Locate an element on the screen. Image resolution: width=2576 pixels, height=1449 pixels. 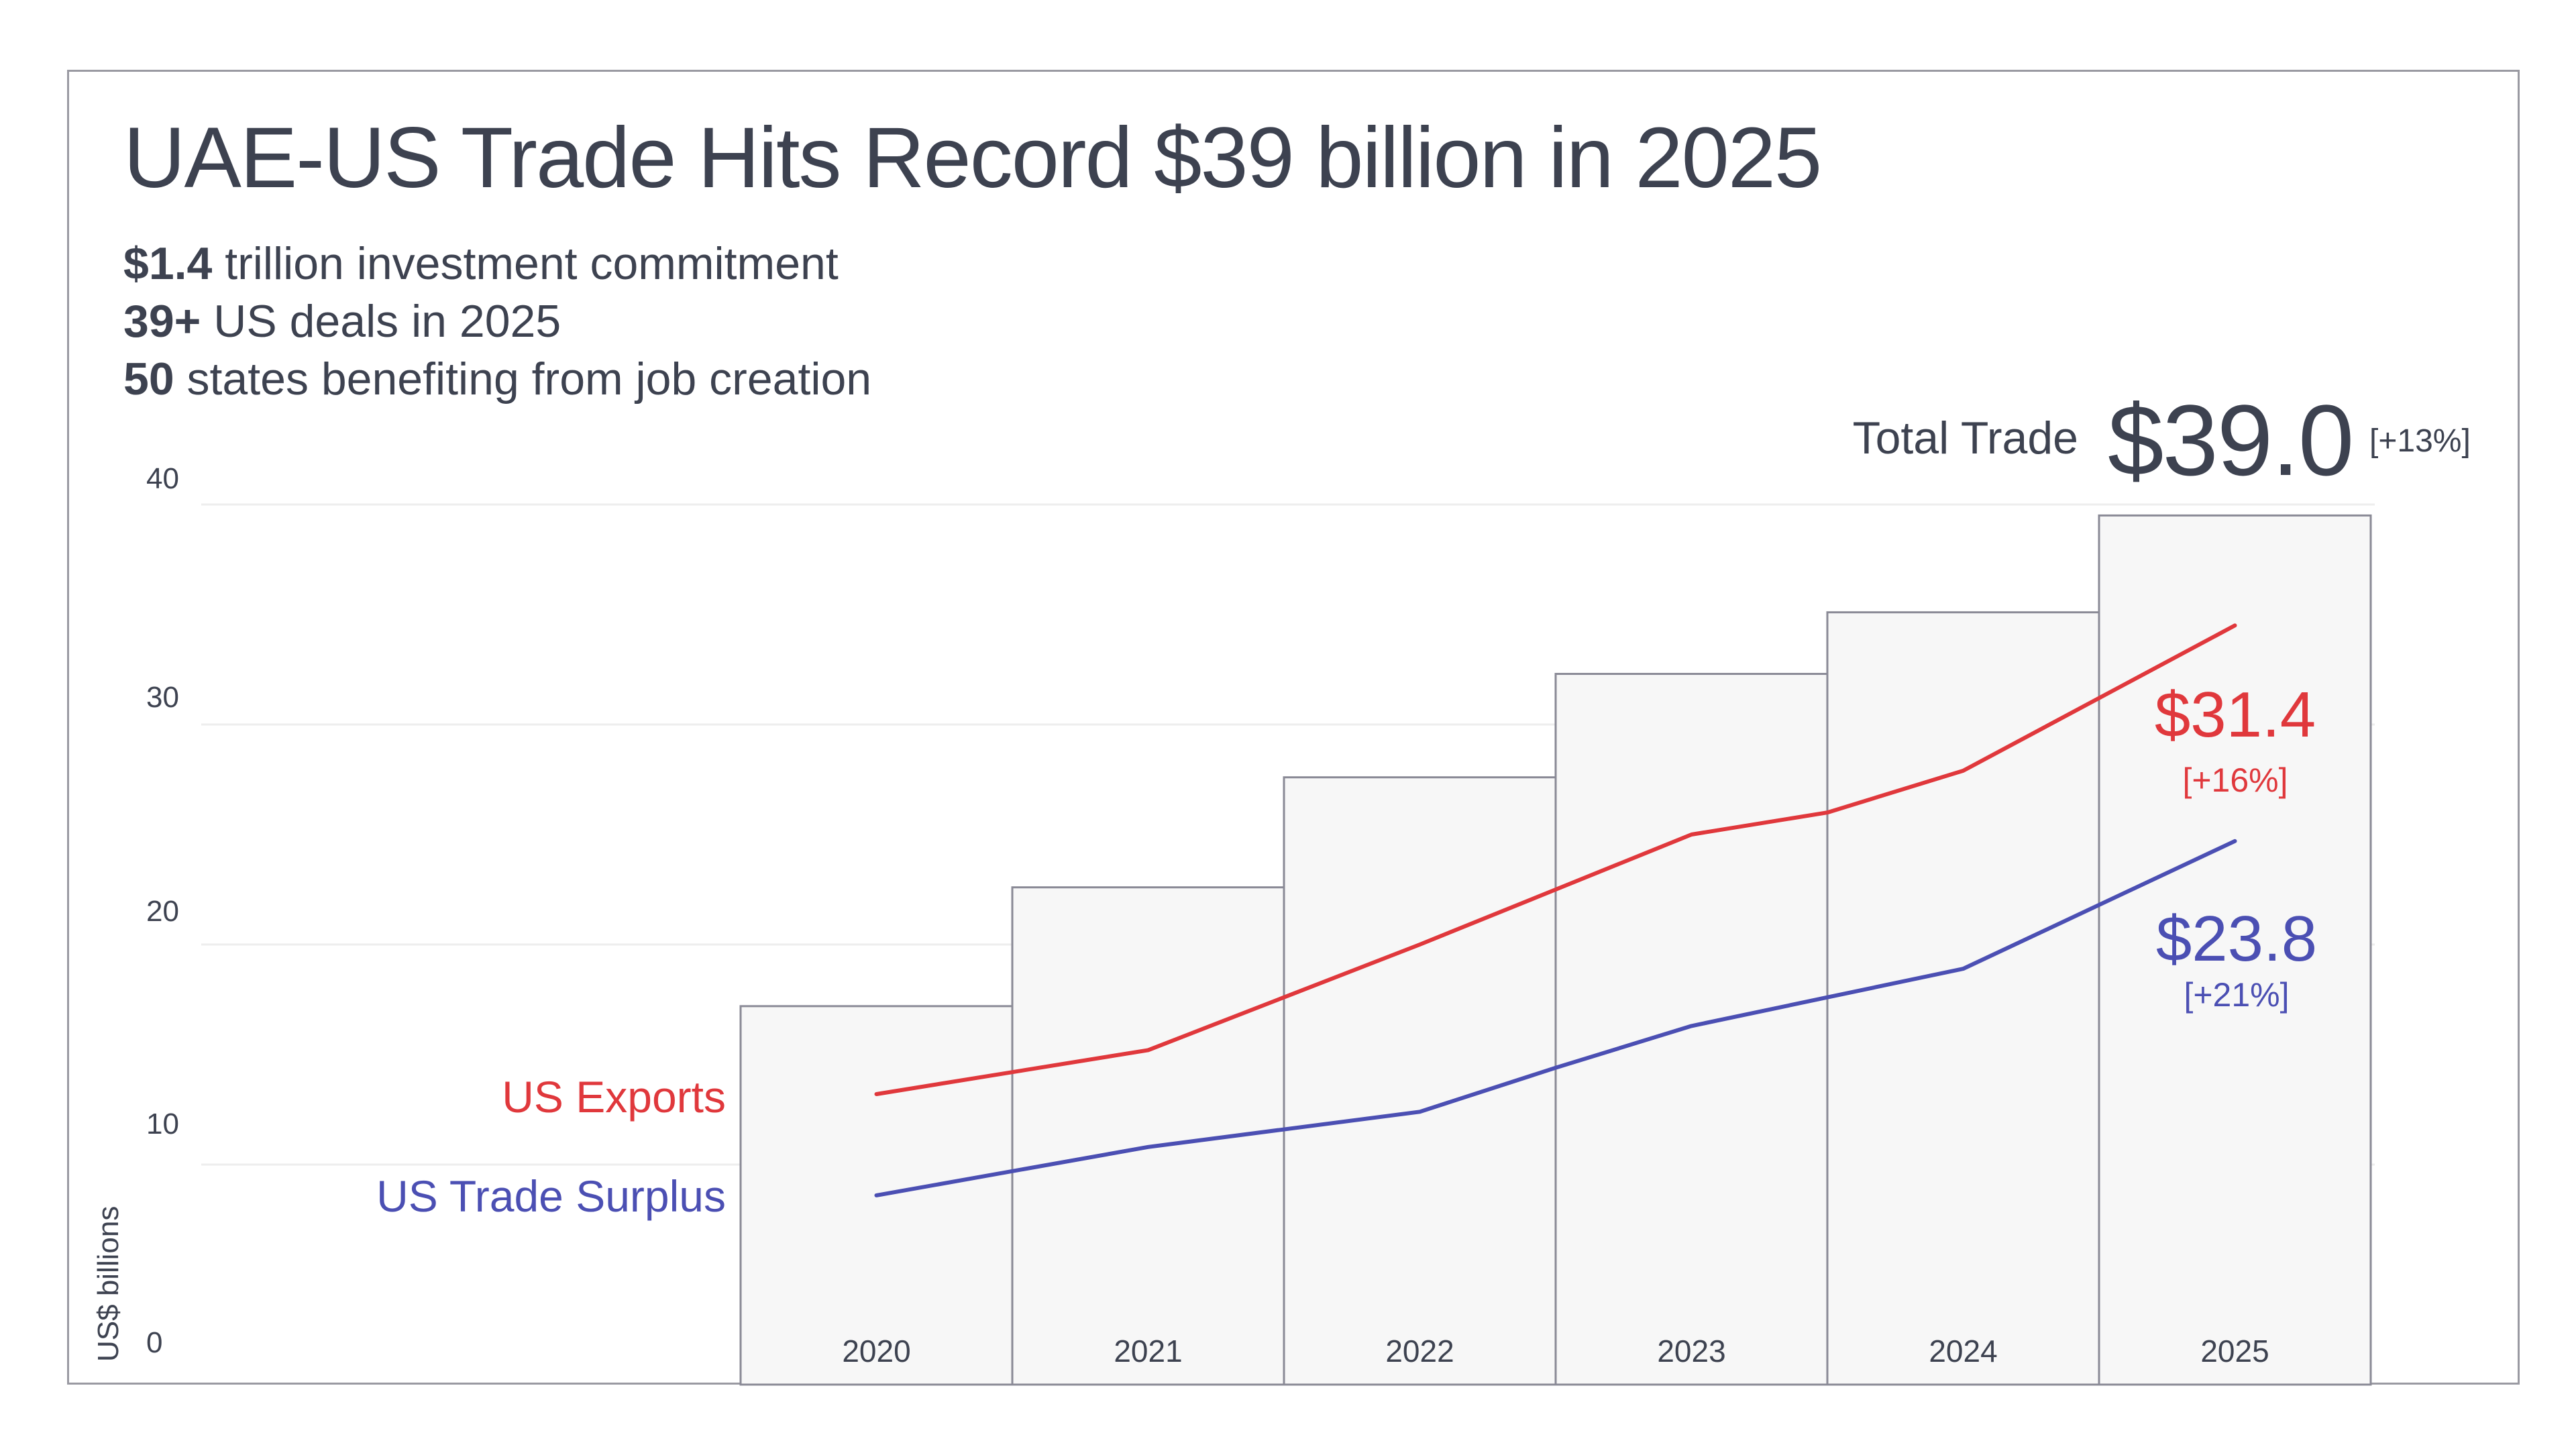
bar-2025 is located at coordinates (2235, 950).